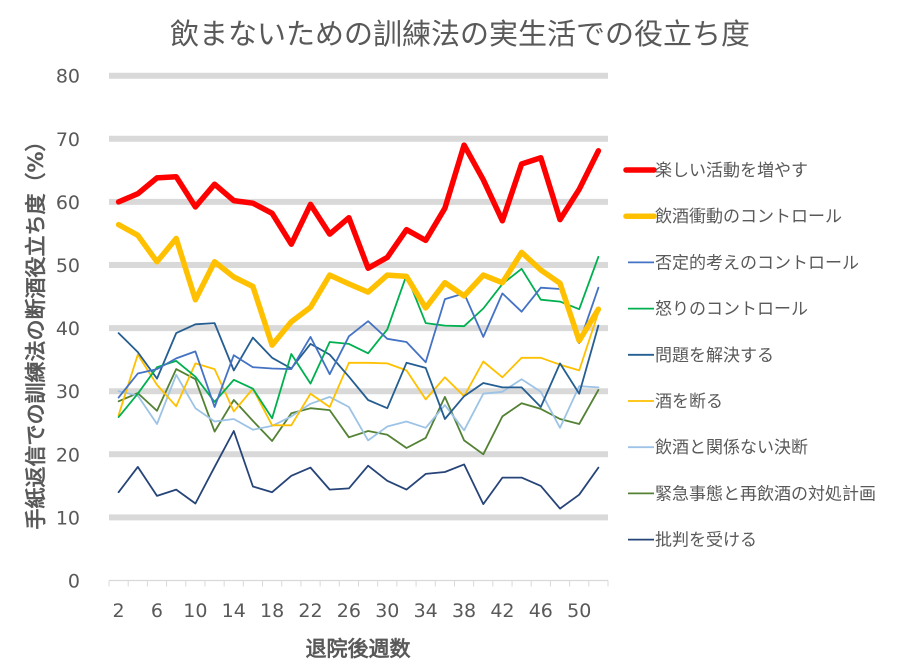  I want to click on chart-title: 飲まないための訓練法の実生活での役立ち度, so click(460, 34).